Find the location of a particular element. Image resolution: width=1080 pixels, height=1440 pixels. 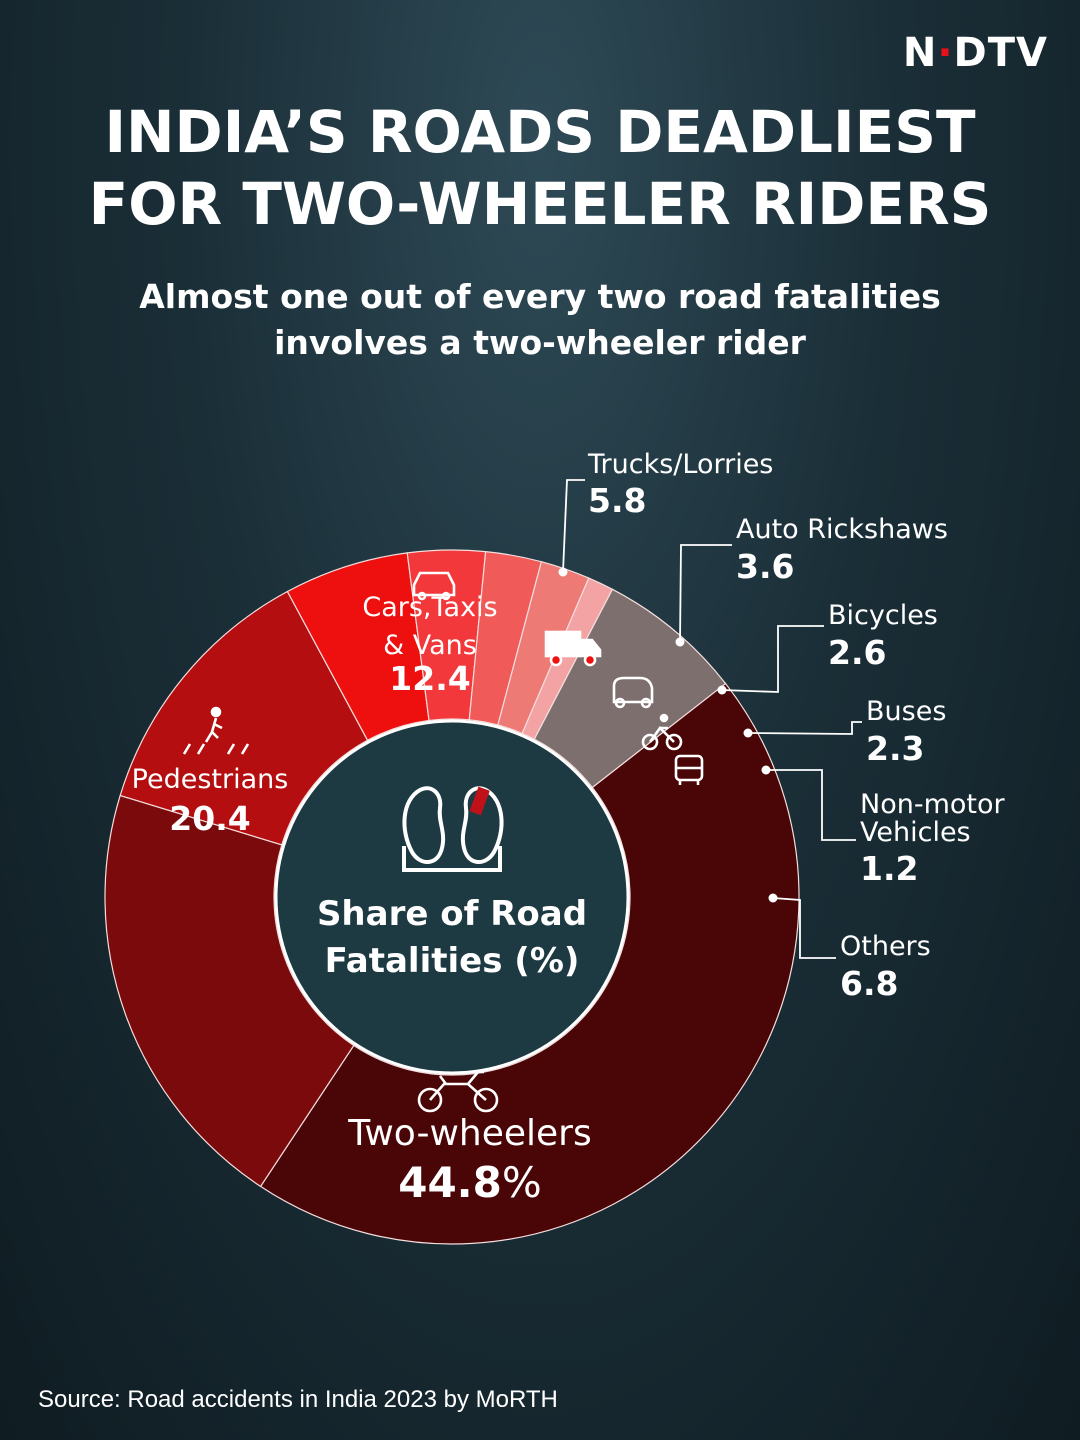

label-pedestrians-name-1: Pedestrians is located at coordinates (210, 779).